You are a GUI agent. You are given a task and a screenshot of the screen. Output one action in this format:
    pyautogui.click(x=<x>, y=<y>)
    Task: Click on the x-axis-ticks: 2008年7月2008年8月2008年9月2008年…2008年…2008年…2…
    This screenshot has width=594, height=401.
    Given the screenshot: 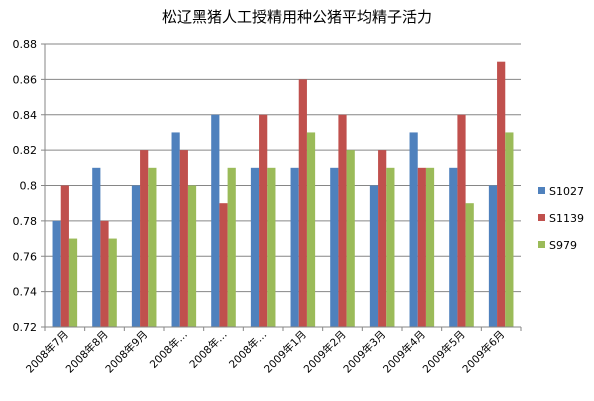 What is the action you would take?
    pyautogui.click(x=272, y=351)
    